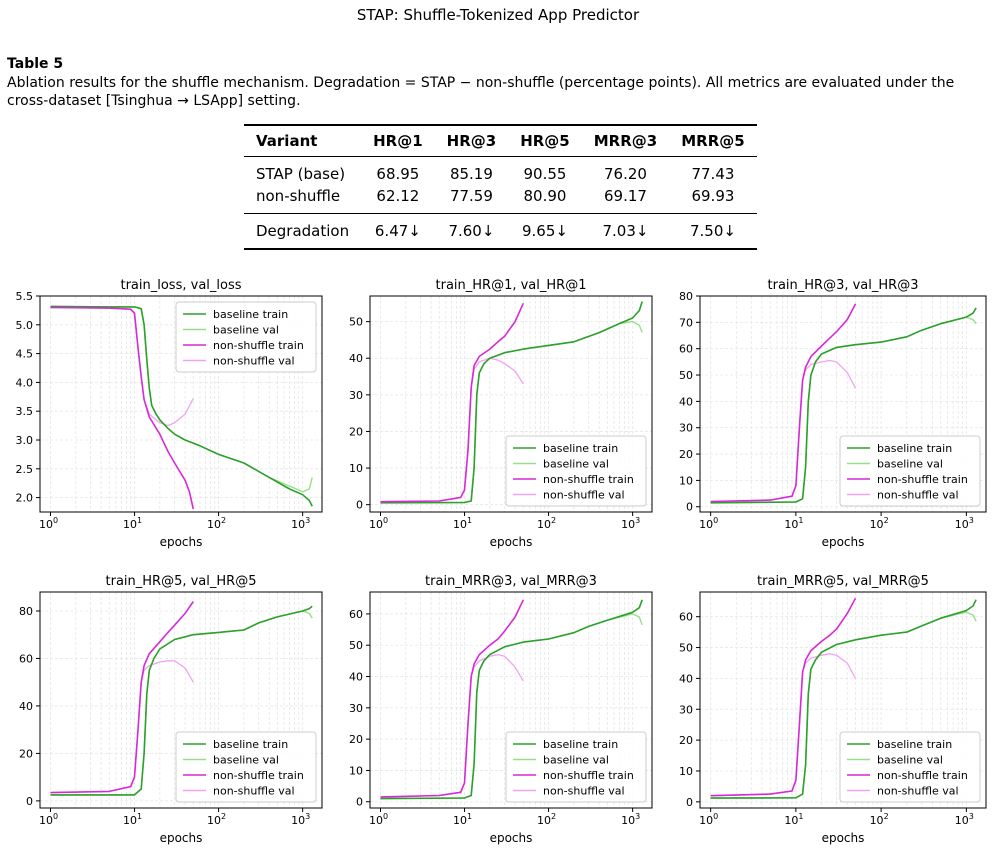 This screenshot has width=996, height=856. I want to click on table-cell: 80.90, so click(545, 196).